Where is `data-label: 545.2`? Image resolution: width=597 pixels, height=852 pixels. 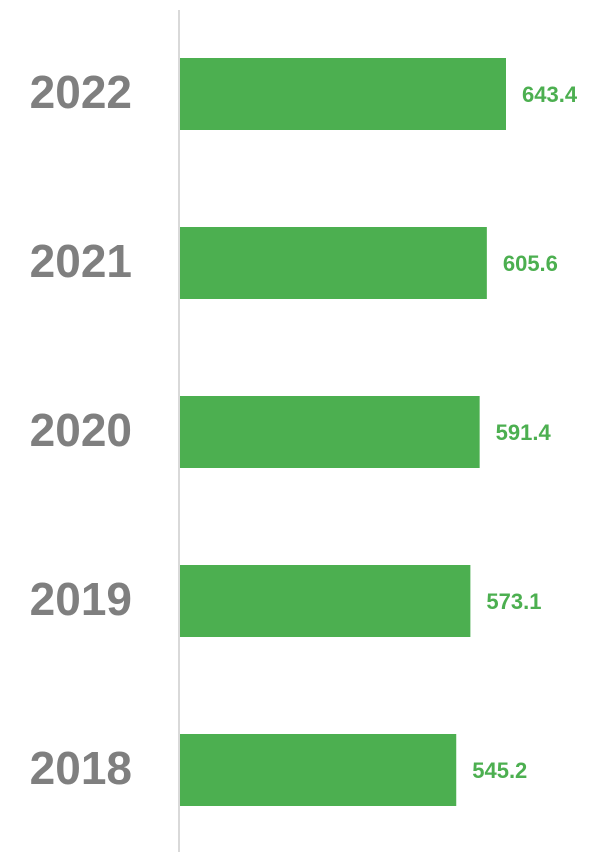
data-label: 545.2 is located at coordinates (499, 770).